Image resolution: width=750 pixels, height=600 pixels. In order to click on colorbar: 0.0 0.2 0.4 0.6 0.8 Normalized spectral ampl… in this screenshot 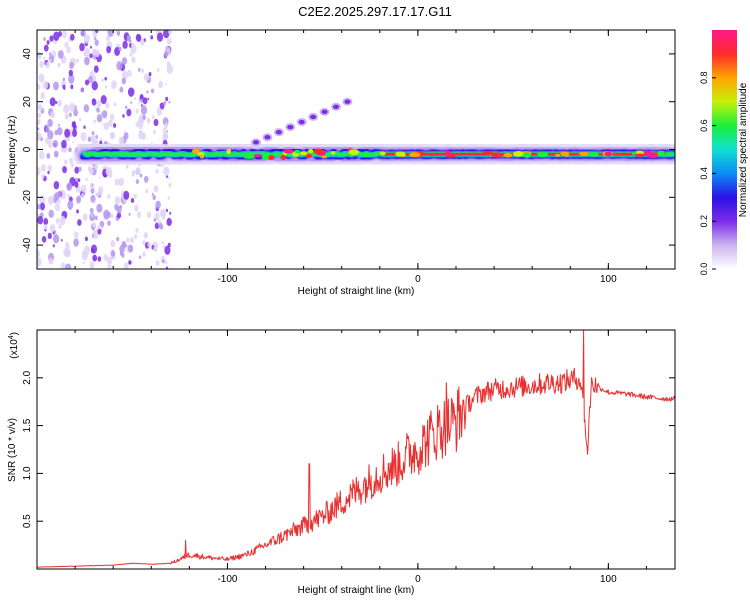, I will do `click(724, 152)`.